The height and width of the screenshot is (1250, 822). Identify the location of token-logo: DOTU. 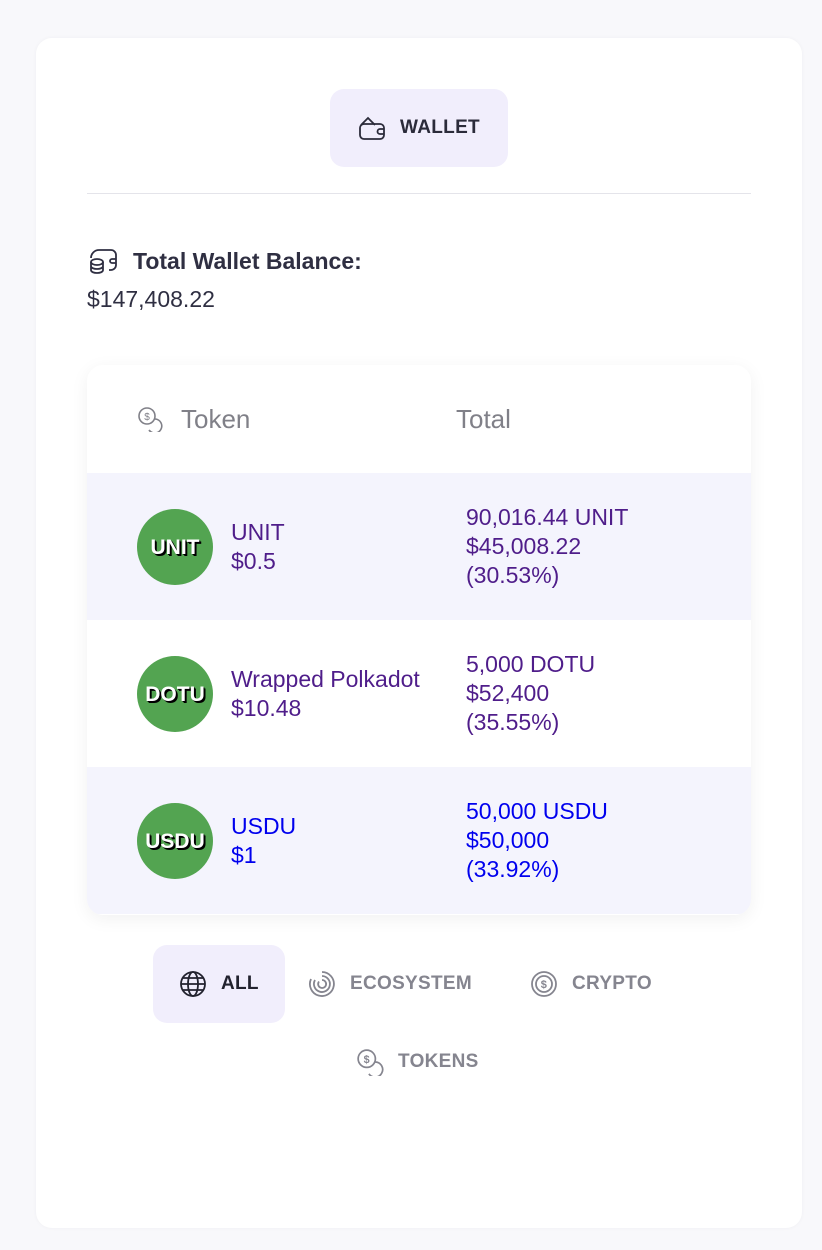
(175, 694).